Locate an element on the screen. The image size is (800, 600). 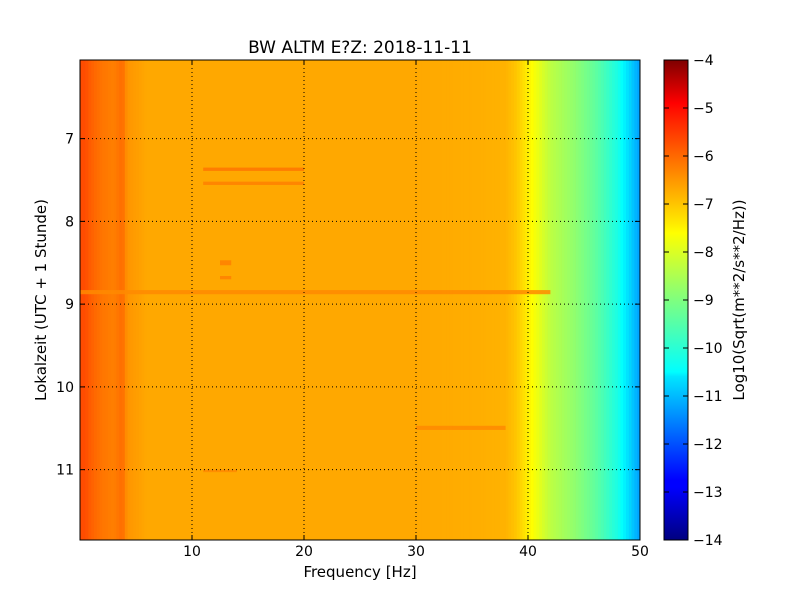
colorbar-label: Log10(Sqrt(m**2/s**2/Hz)) is located at coordinates (739, 299).